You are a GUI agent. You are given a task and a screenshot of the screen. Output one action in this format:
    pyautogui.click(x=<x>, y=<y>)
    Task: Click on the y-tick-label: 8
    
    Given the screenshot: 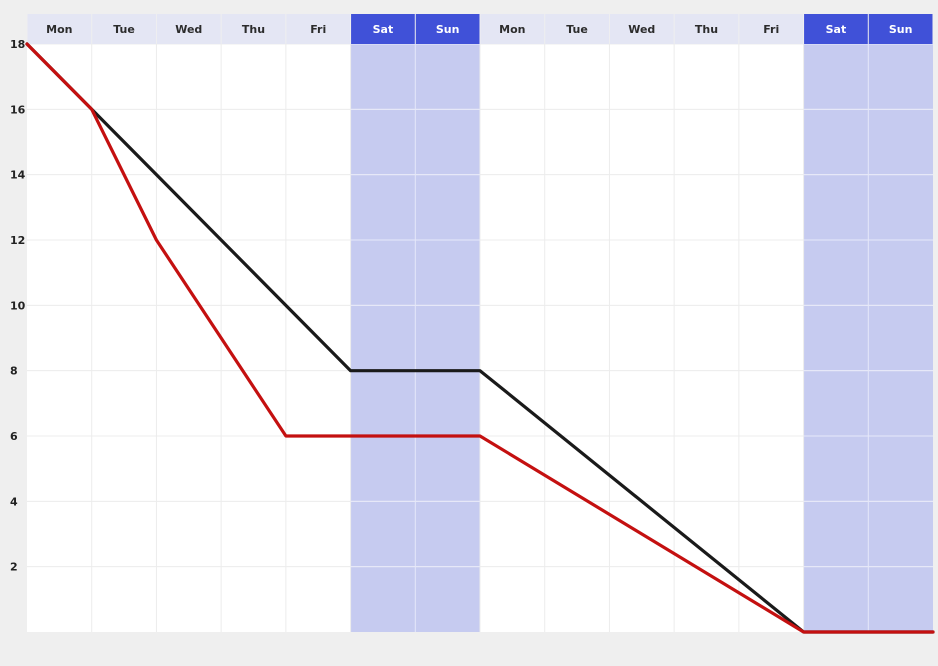 What is the action you would take?
    pyautogui.click(x=14, y=371)
    